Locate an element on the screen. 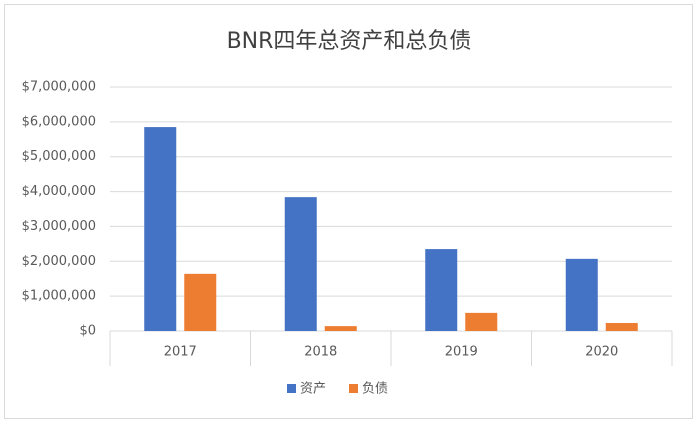 Image resolution: width=697 pixels, height=425 pixels. x-tick-label: 2017 is located at coordinates (180, 352).